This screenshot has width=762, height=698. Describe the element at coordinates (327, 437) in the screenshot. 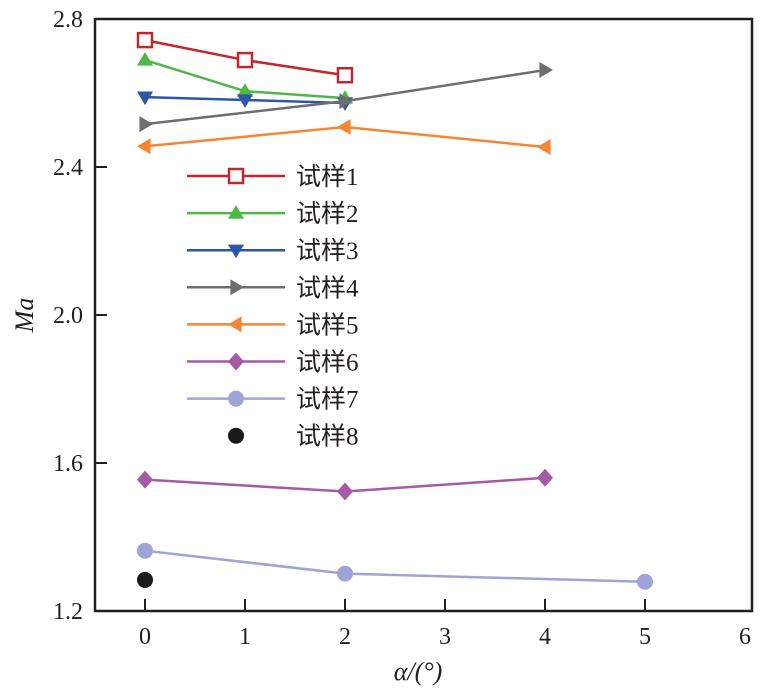

I see `legend-label: 试样8` at that location.